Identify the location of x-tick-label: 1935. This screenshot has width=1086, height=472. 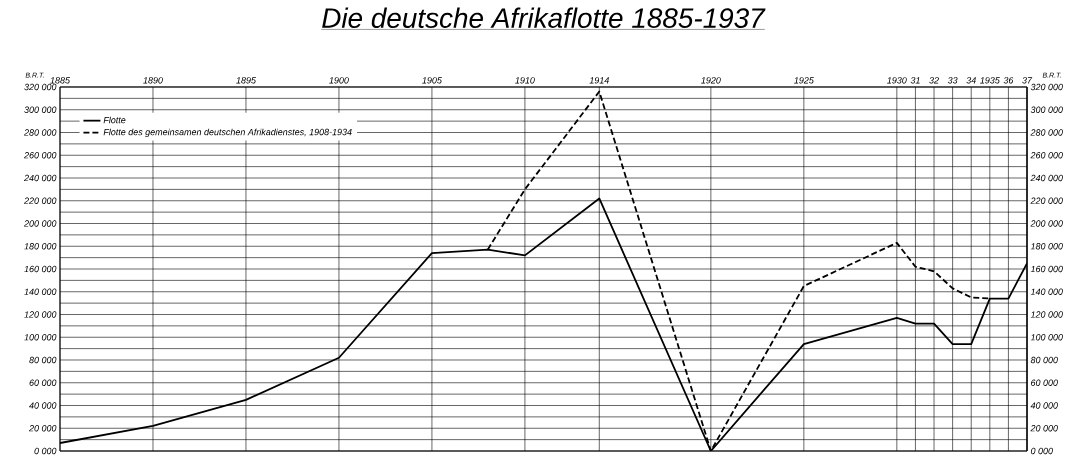
(990, 80).